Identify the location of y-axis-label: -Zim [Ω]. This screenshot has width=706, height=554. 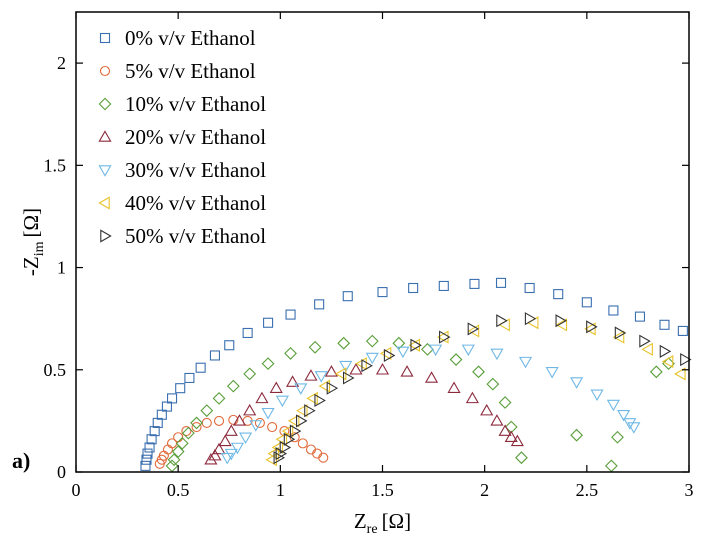
(33, 242).